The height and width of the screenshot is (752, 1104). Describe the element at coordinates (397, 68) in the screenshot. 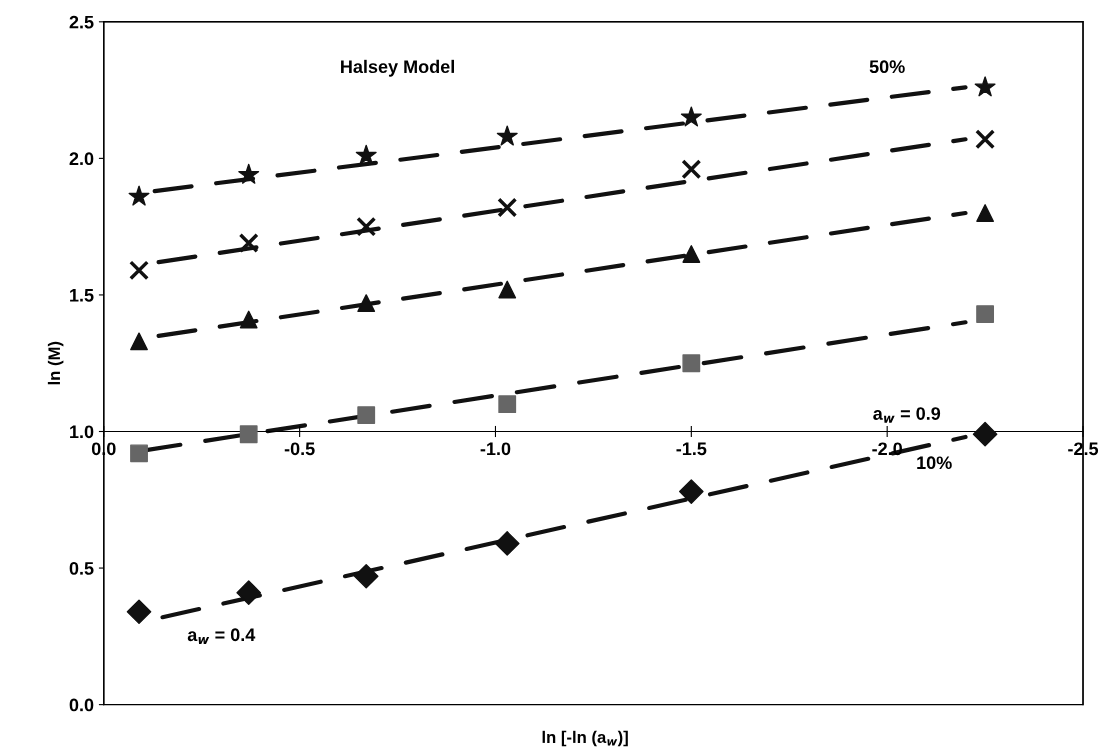

I see `text: Halsey Model` at that location.